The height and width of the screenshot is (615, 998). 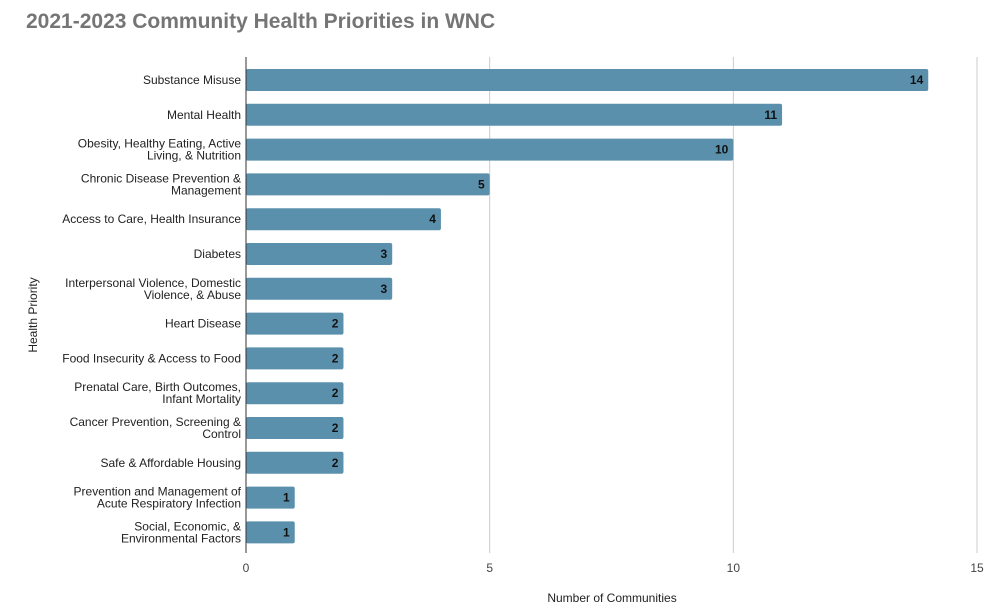 I want to click on category-label: Diabetes, so click(x=217, y=254).